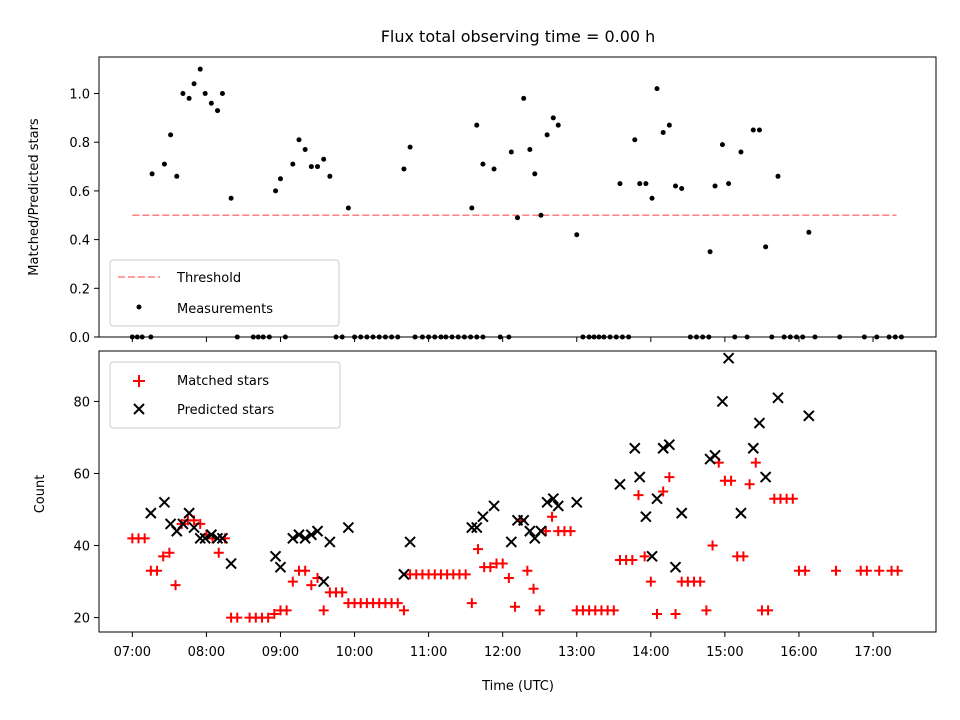 The image size is (960, 720). Describe the element at coordinates (81, 402) in the screenshot. I see `bottom-y-tick-label: 80` at that location.